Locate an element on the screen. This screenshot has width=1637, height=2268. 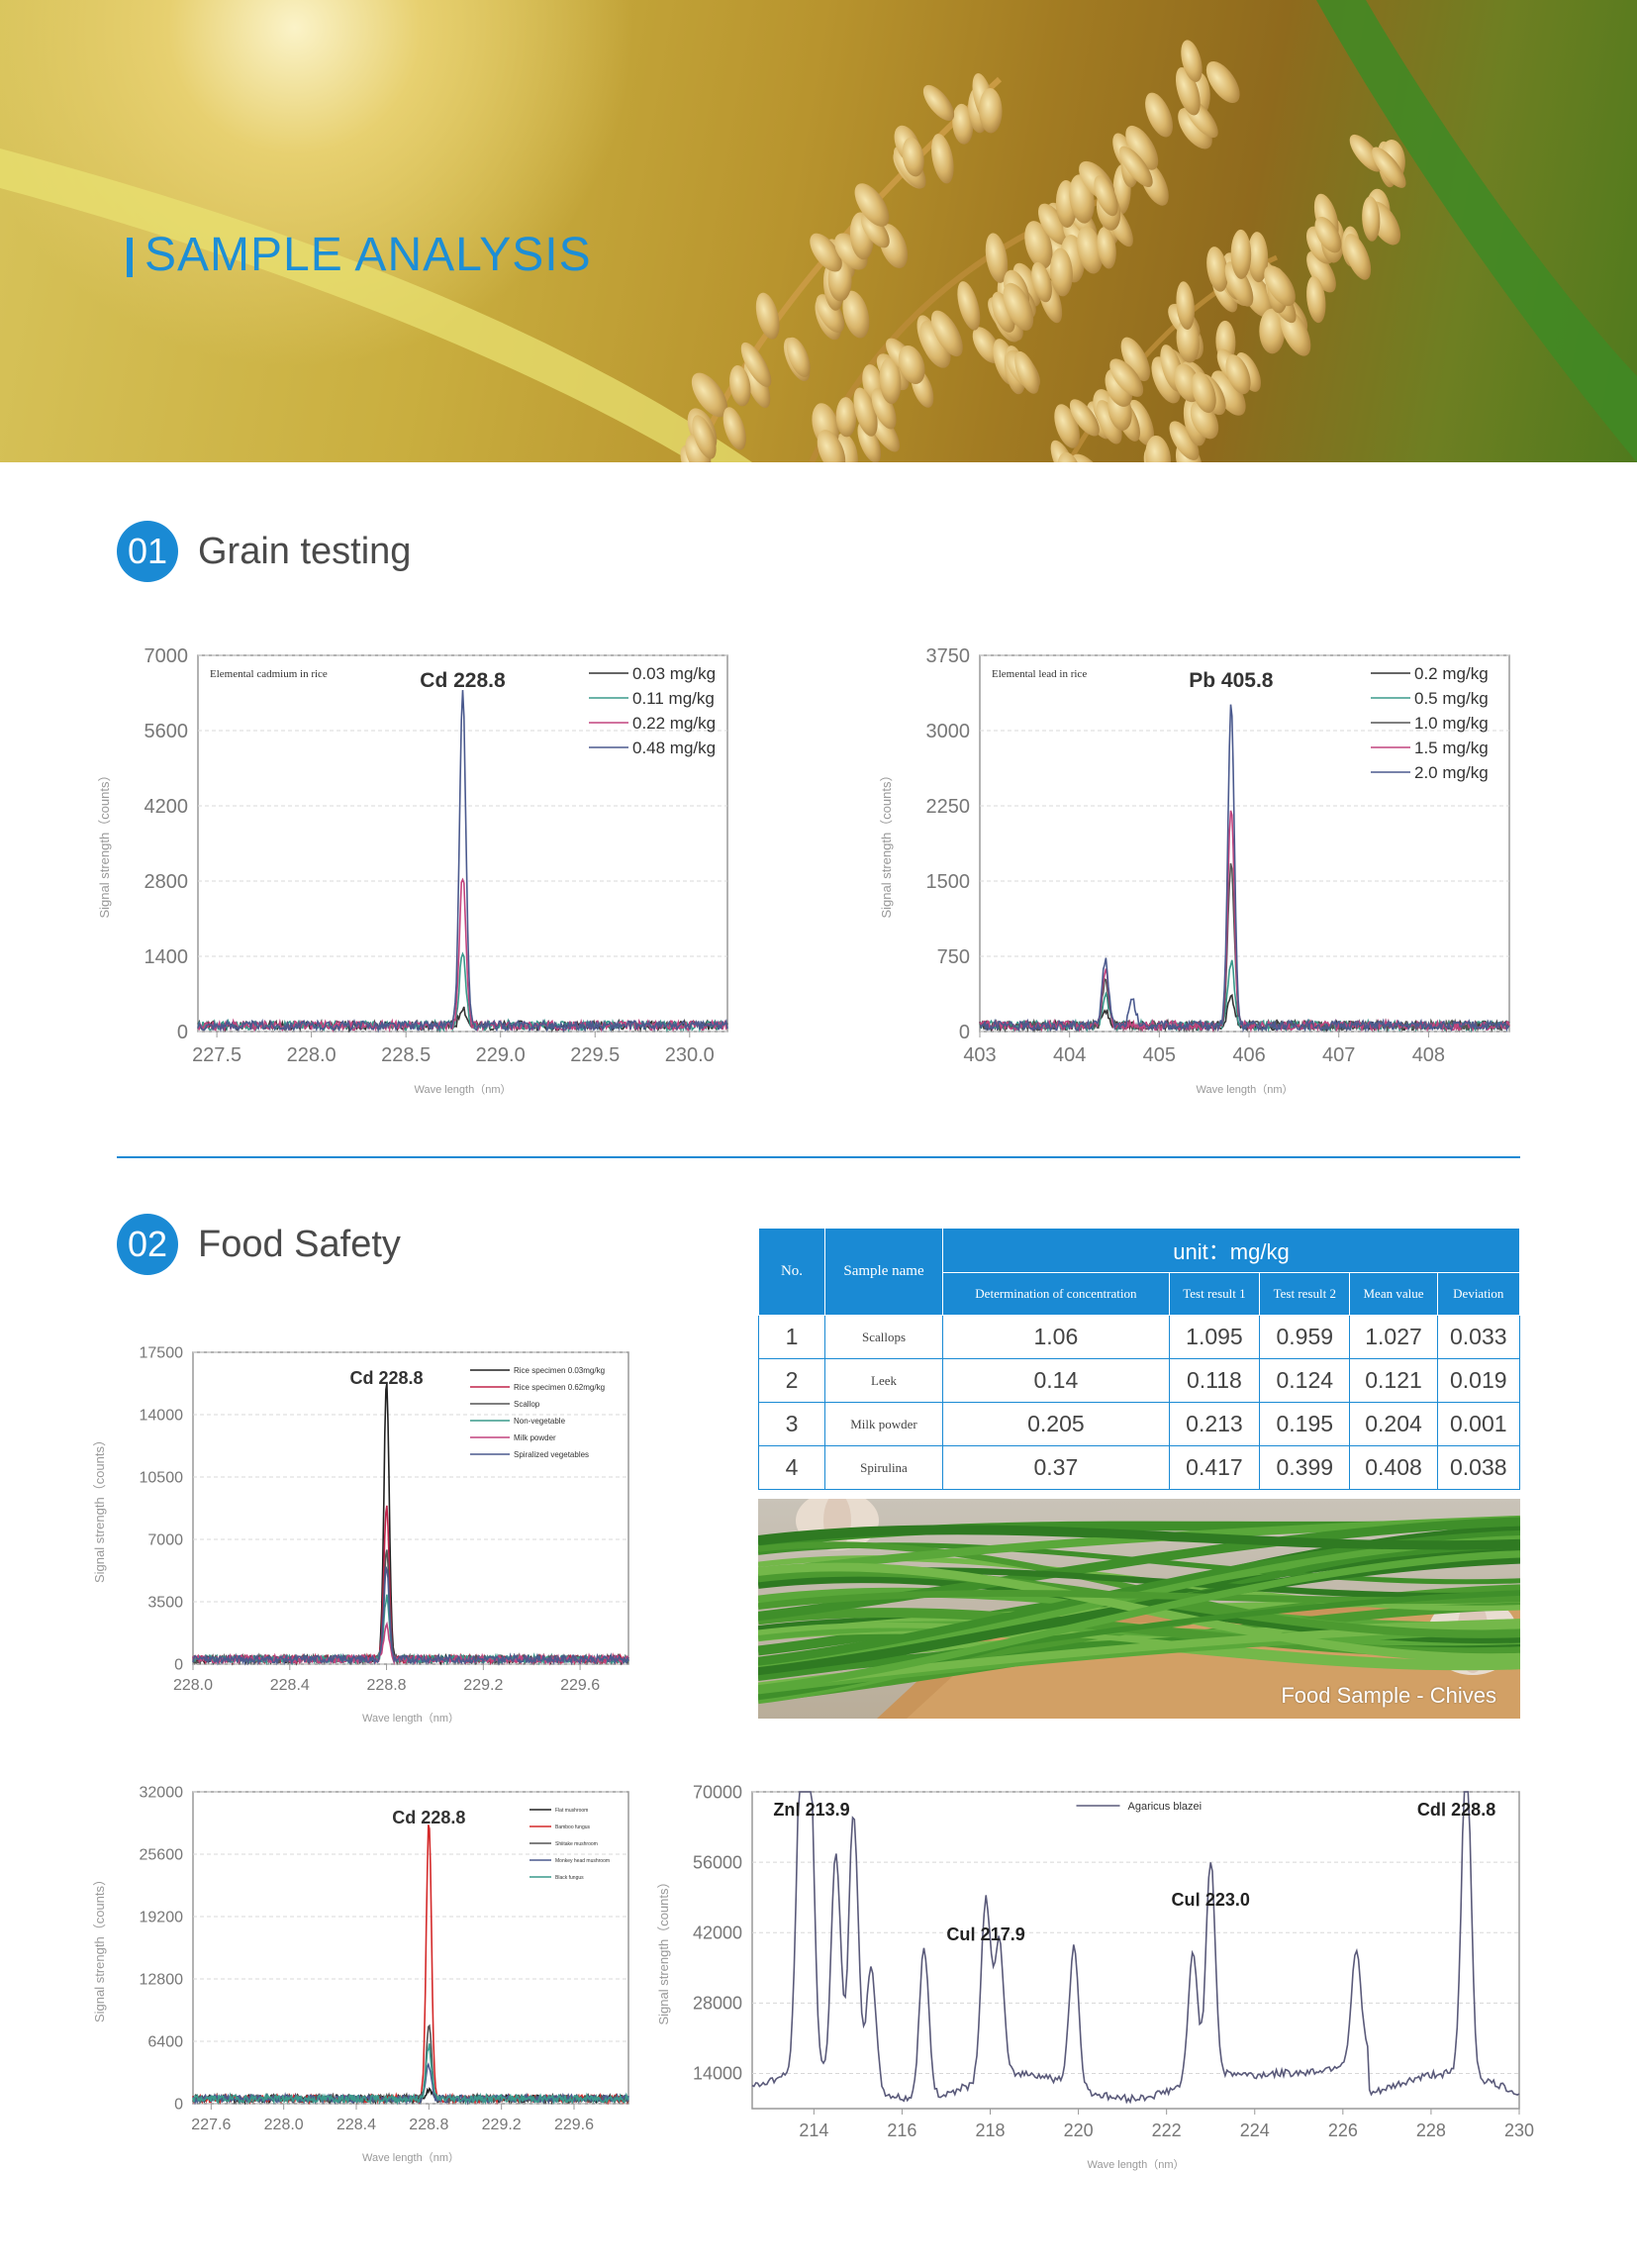
legend-label: Rice specimen 0.62mg/kg is located at coordinates (559, 1387).